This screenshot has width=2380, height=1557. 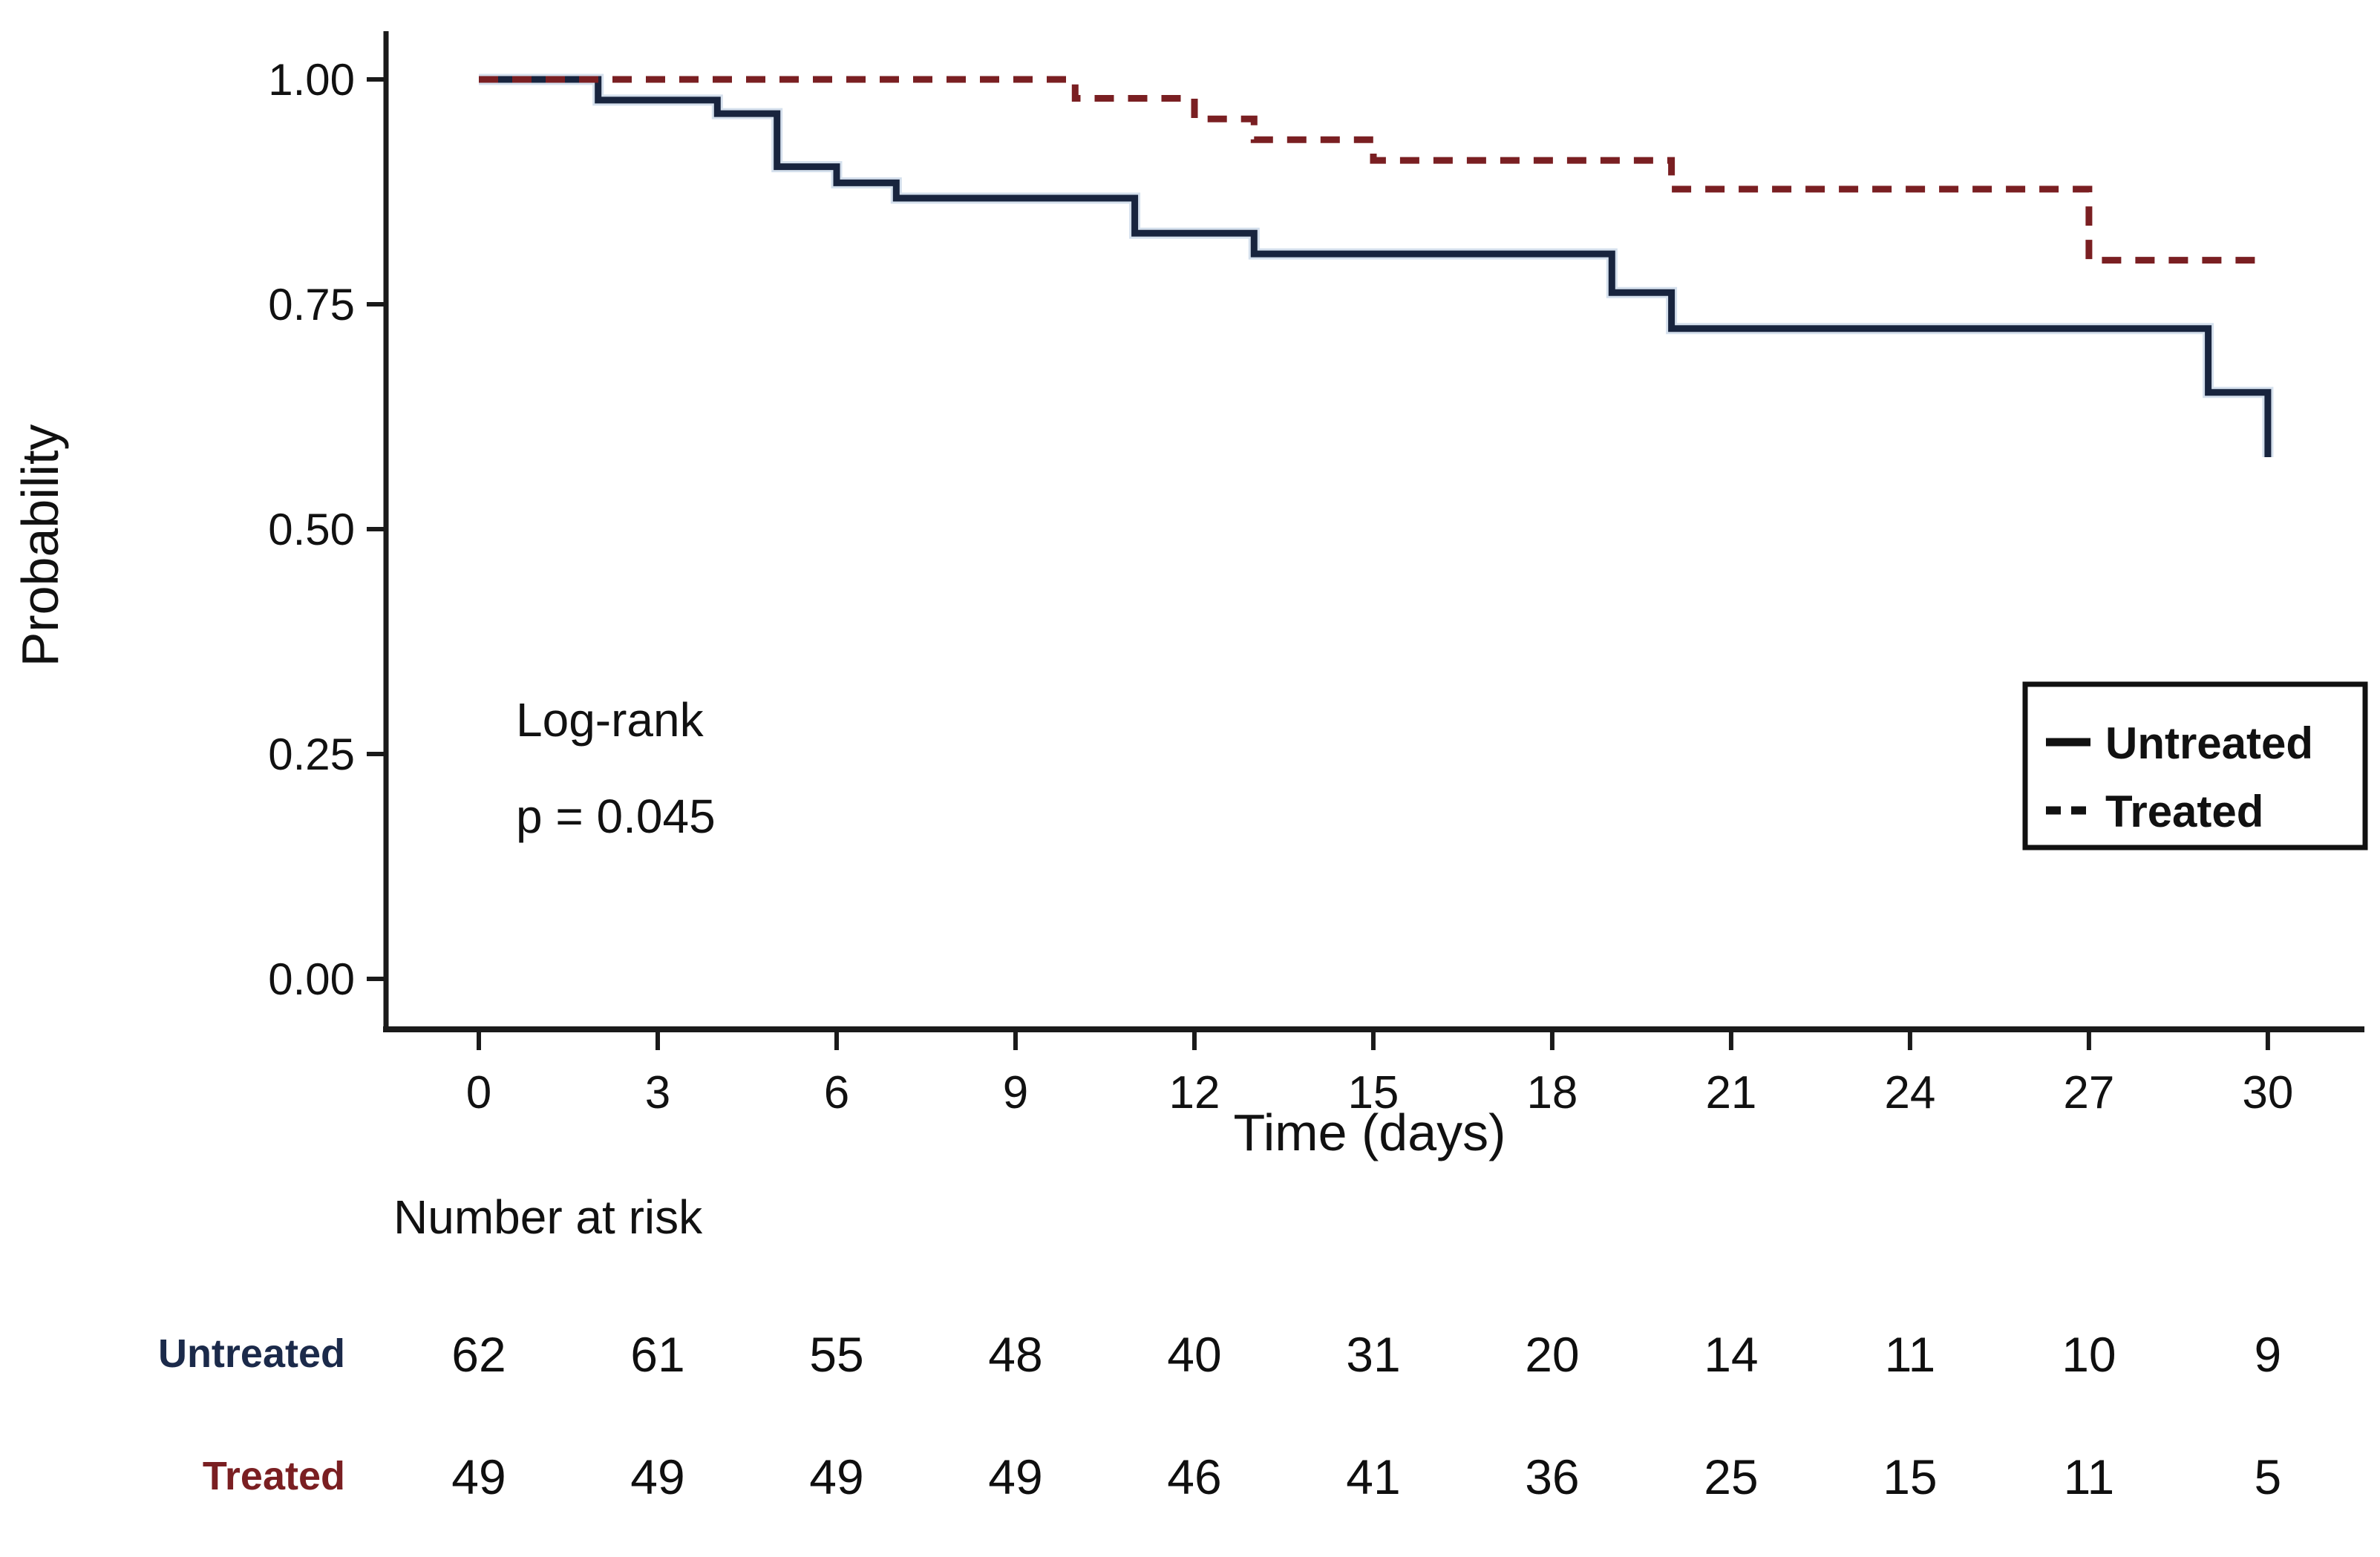 I want to click on y-tick-label: 0.25, so click(x=311, y=754).